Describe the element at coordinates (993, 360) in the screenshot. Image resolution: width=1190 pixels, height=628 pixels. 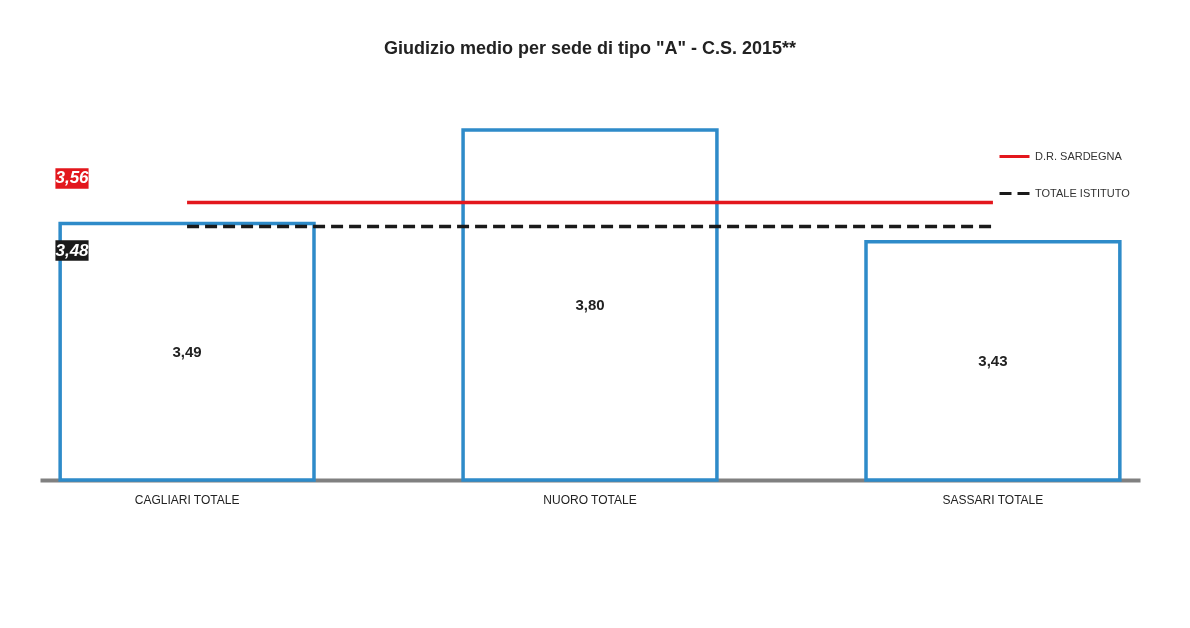
I see `data-label: 3,43` at that location.